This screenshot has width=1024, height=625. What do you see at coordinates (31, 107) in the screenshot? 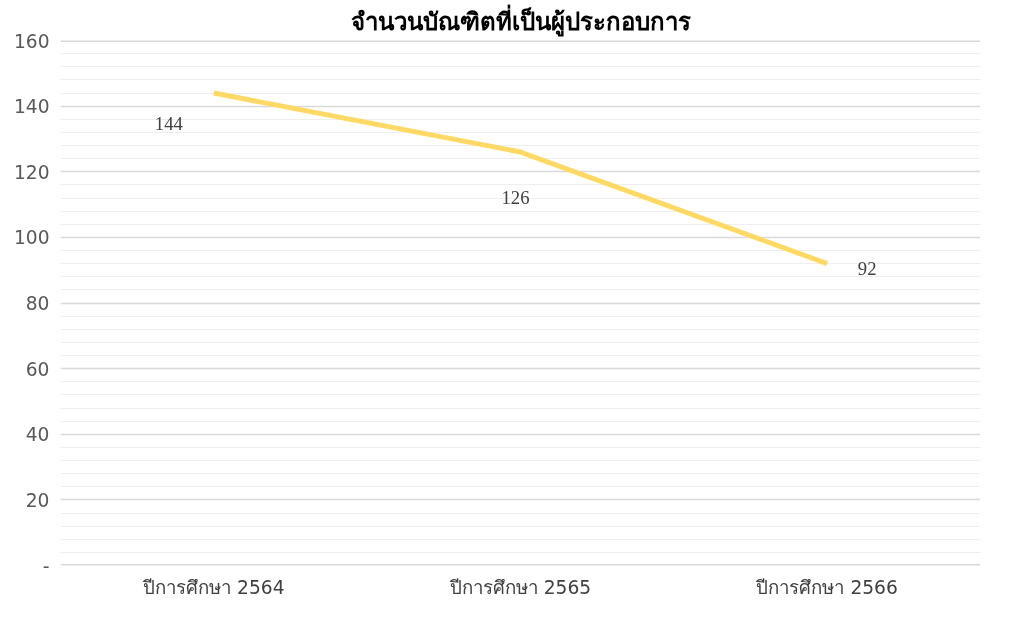
I see `y-tick-label: 140` at bounding box center [31, 107].